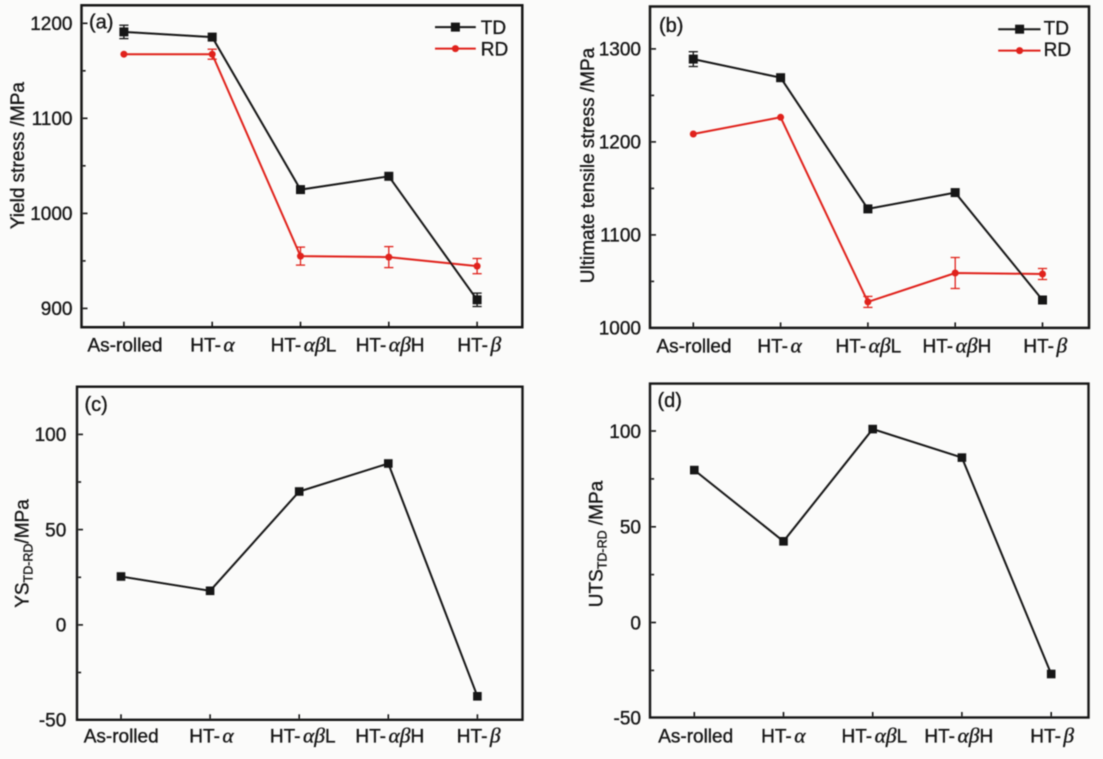 This screenshot has width=1103, height=759. I want to click on svg-text: UTSTD-RD /MPa, so click(598, 543).